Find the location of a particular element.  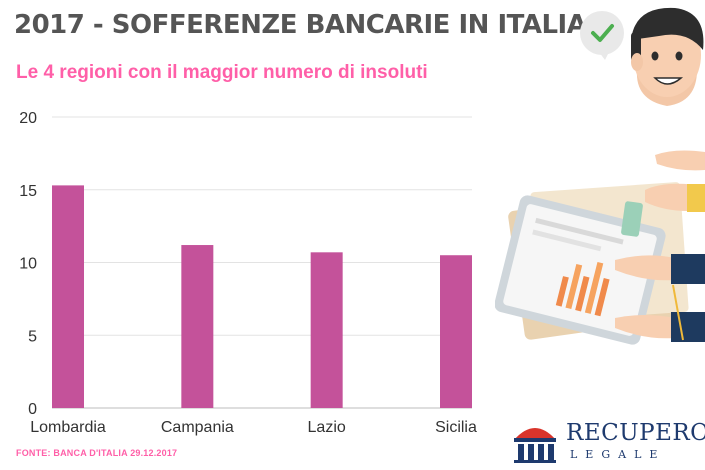

bank-pillar-logo-icon is located at coordinates (535, 445).